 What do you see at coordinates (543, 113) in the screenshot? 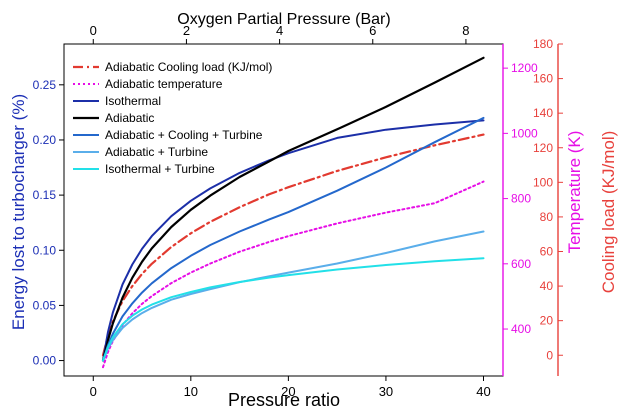
I see `cooling-tick-label: 140` at bounding box center [543, 113].